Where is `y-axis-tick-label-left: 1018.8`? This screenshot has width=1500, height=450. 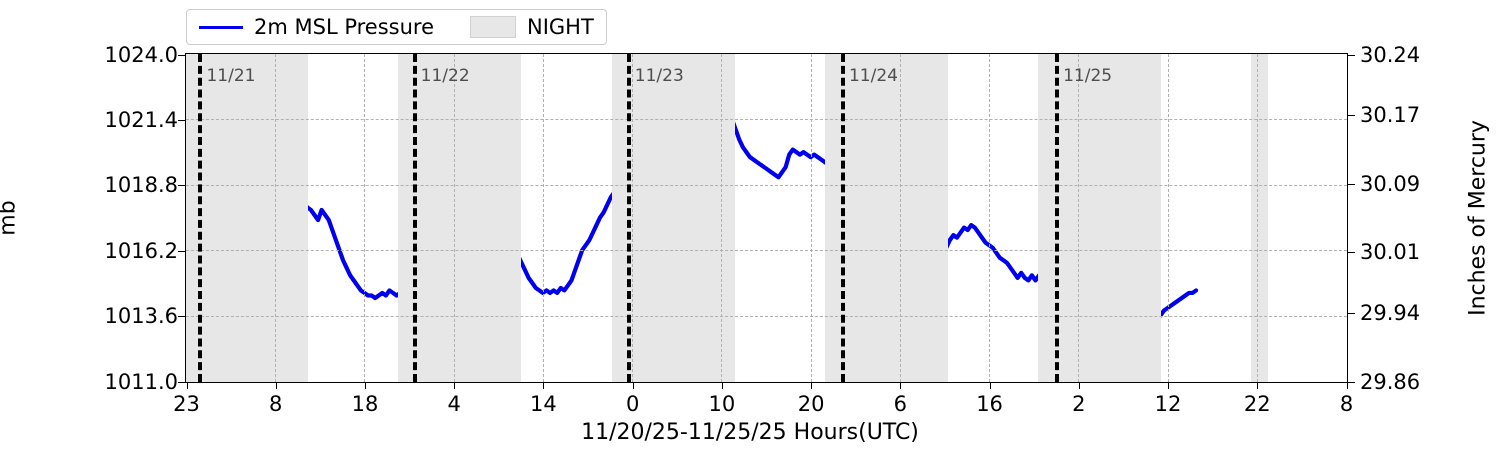
y-axis-tick-label-left: 1018.8 is located at coordinates (141, 185).